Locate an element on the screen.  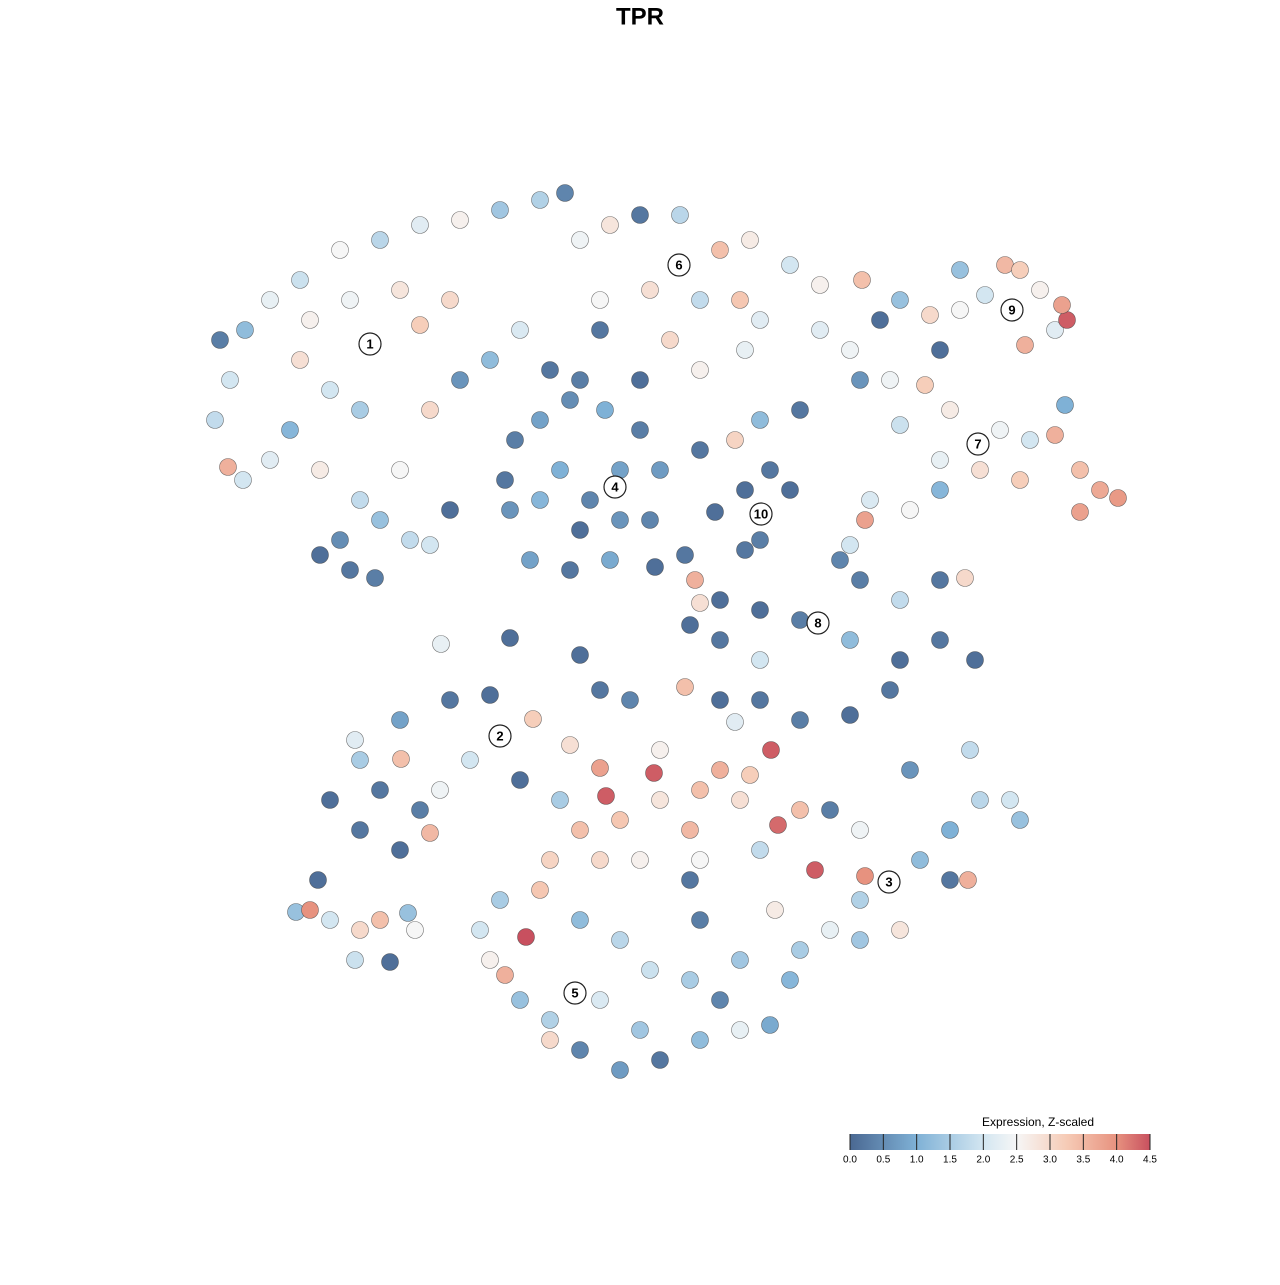
colorbar-tick-label: 4.5 is located at coordinates (1150, 1160).